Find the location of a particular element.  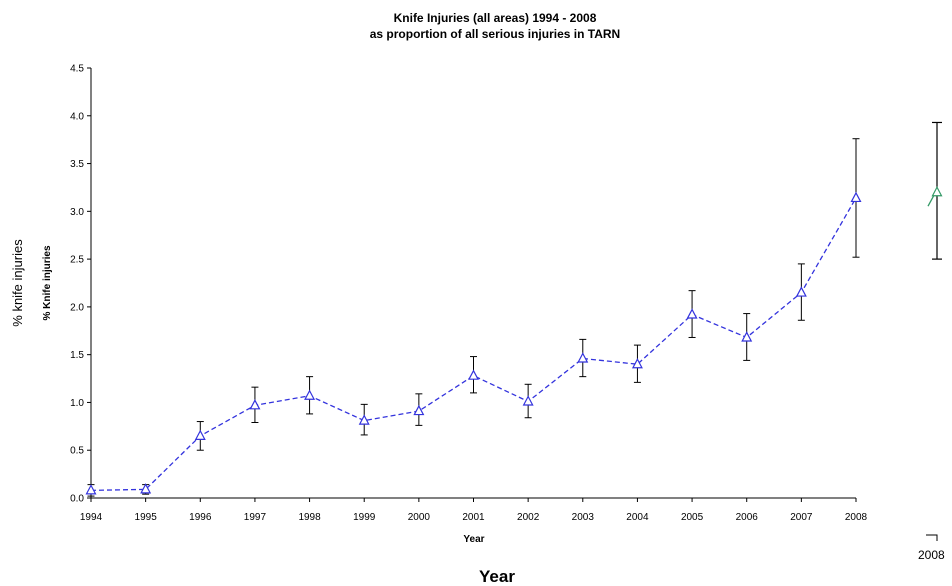

x-tick-label: 2008 is located at coordinates (856, 517).